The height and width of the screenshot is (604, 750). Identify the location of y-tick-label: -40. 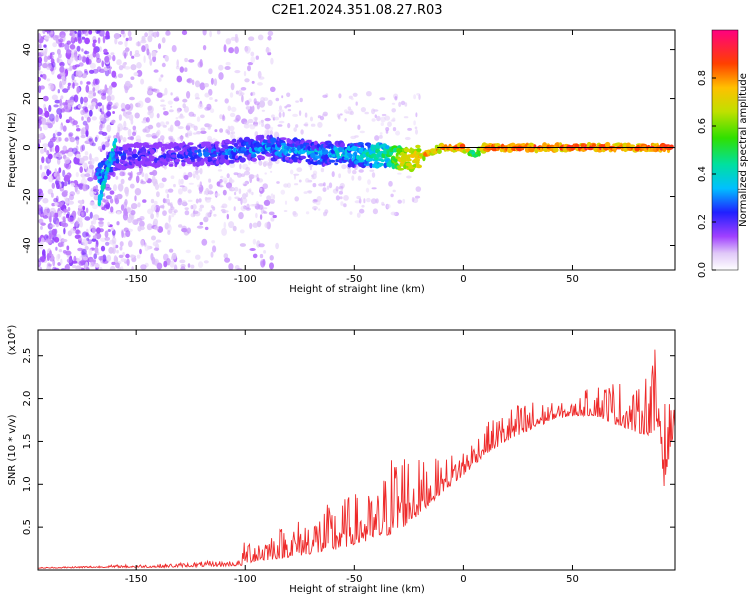
(27, 245).